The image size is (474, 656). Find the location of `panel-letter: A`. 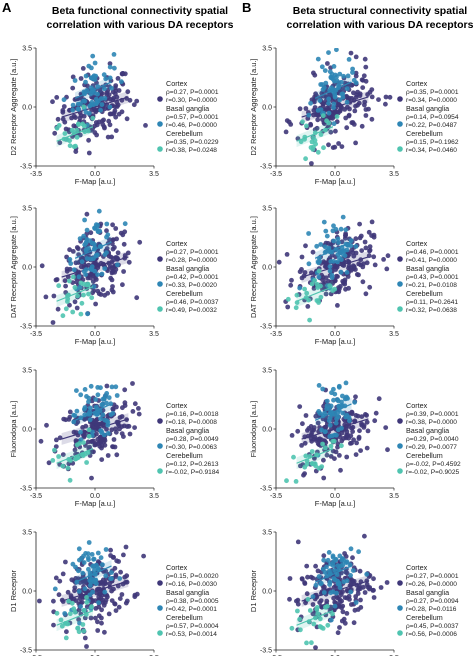

panel-letter: A is located at coordinates (7, 7).